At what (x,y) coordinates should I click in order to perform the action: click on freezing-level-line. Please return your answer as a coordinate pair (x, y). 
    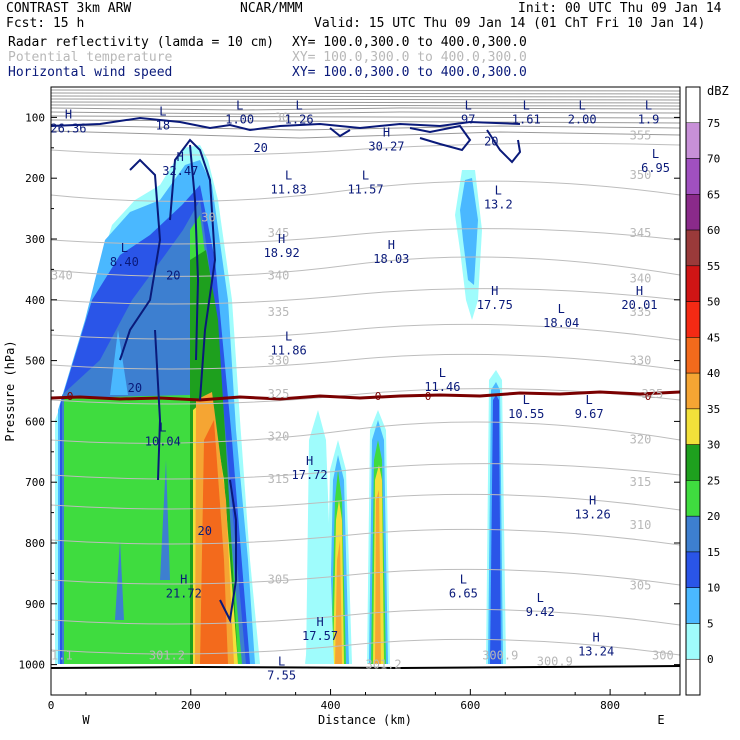
    Looking at the image, I should click on (365, 396).